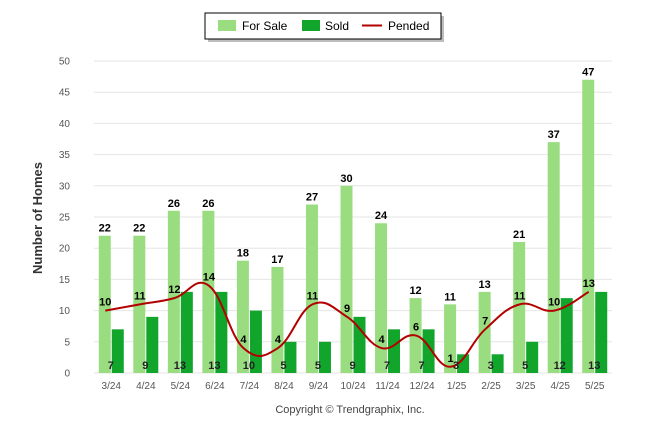  Describe the element at coordinates (215, 386) in the screenshot. I see `x-tick-label: 6/24` at that location.